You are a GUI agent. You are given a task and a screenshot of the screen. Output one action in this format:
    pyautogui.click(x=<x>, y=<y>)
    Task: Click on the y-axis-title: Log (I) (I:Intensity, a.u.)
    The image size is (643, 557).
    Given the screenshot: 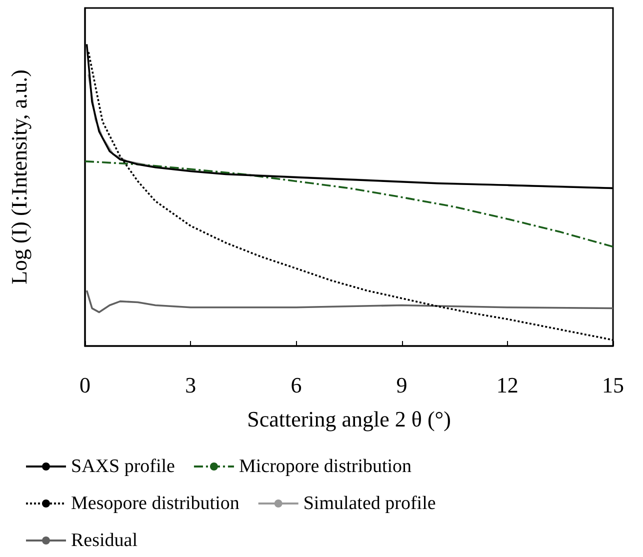 What is the action you would take?
    pyautogui.click(x=19, y=177)
    